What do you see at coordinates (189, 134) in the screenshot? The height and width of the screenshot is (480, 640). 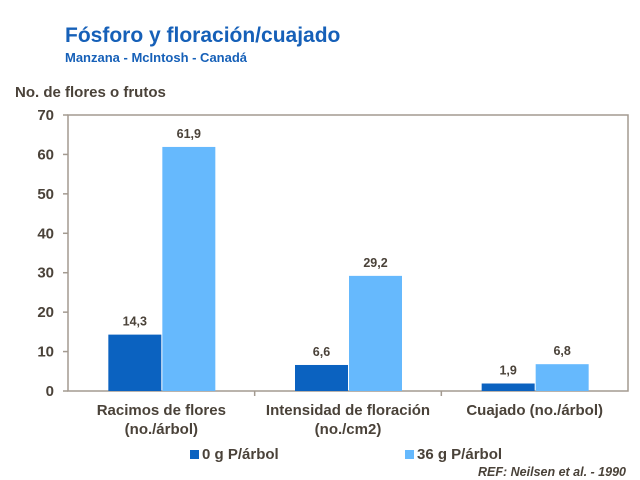 I see `data-label: 61,9` at bounding box center [189, 134].